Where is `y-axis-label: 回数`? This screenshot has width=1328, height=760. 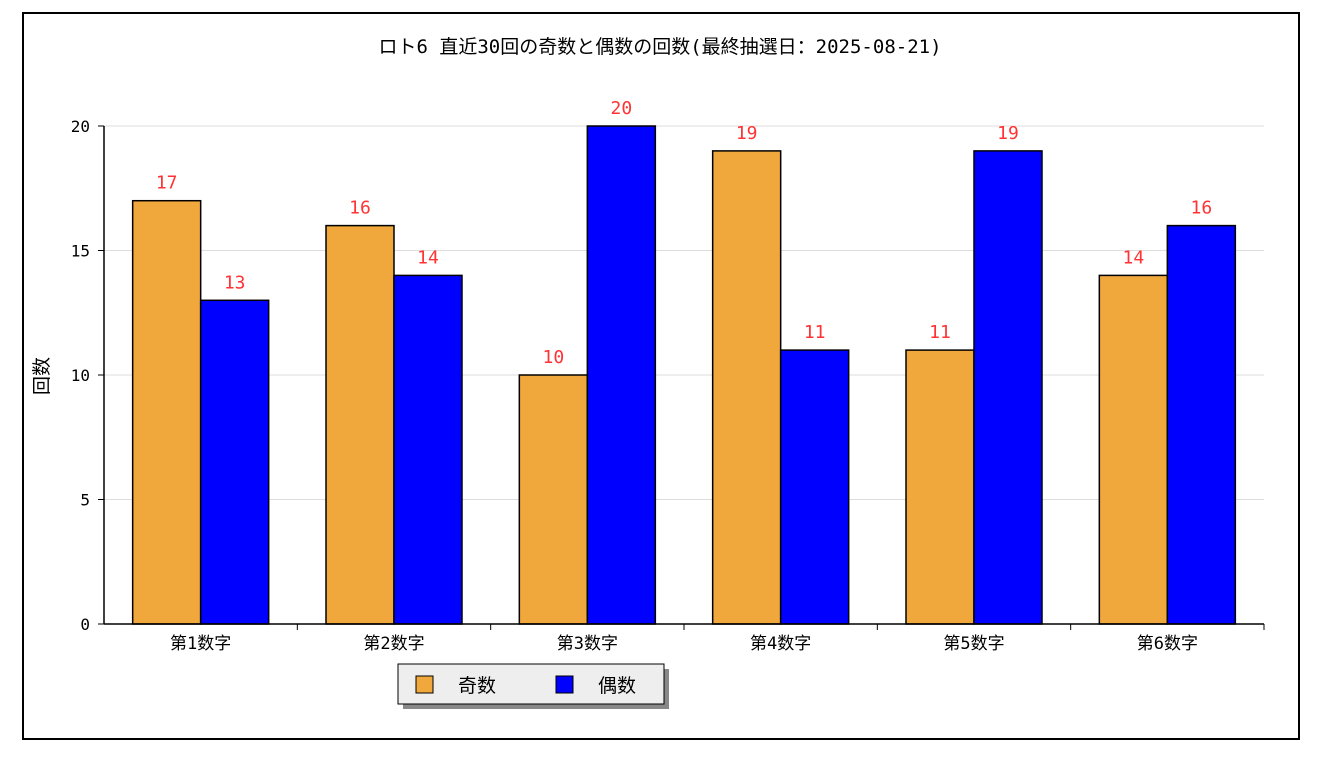
y-axis-label: 回数 is located at coordinates (42, 376).